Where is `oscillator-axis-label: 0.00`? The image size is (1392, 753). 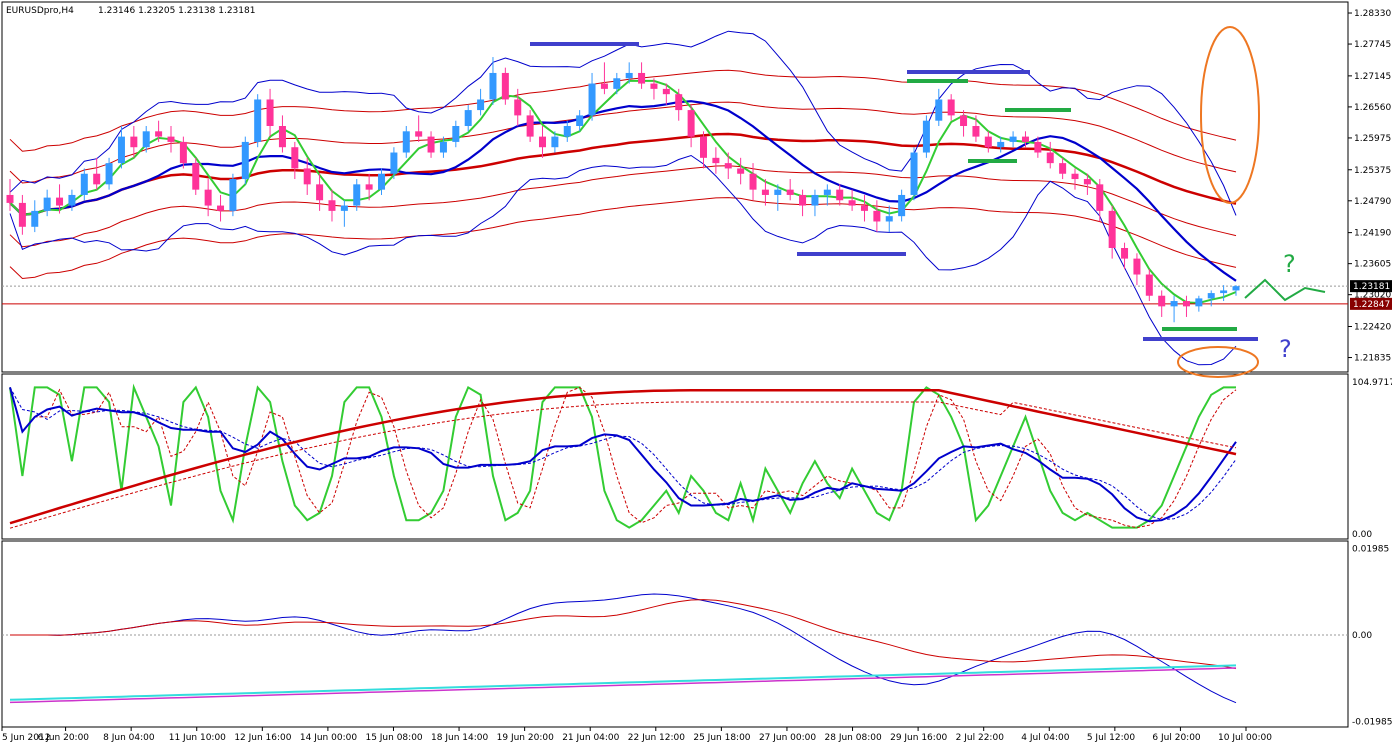 oscillator-axis-label: 0.00 is located at coordinates (1362, 535).